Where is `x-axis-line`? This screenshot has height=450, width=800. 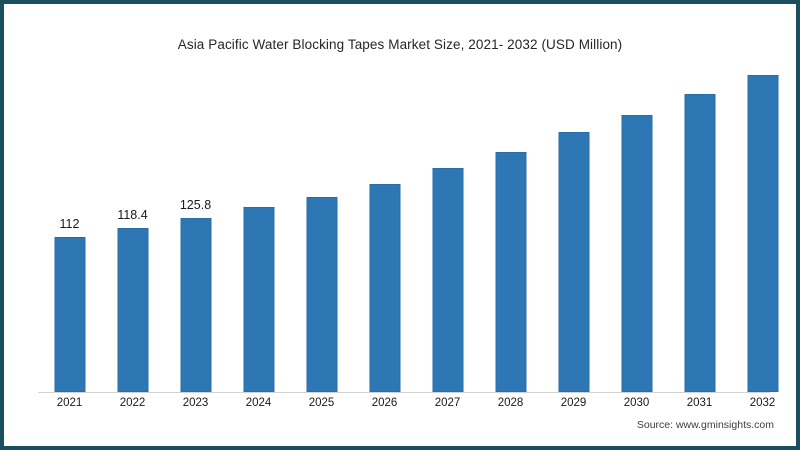 x-axis-line is located at coordinates (404, 392).